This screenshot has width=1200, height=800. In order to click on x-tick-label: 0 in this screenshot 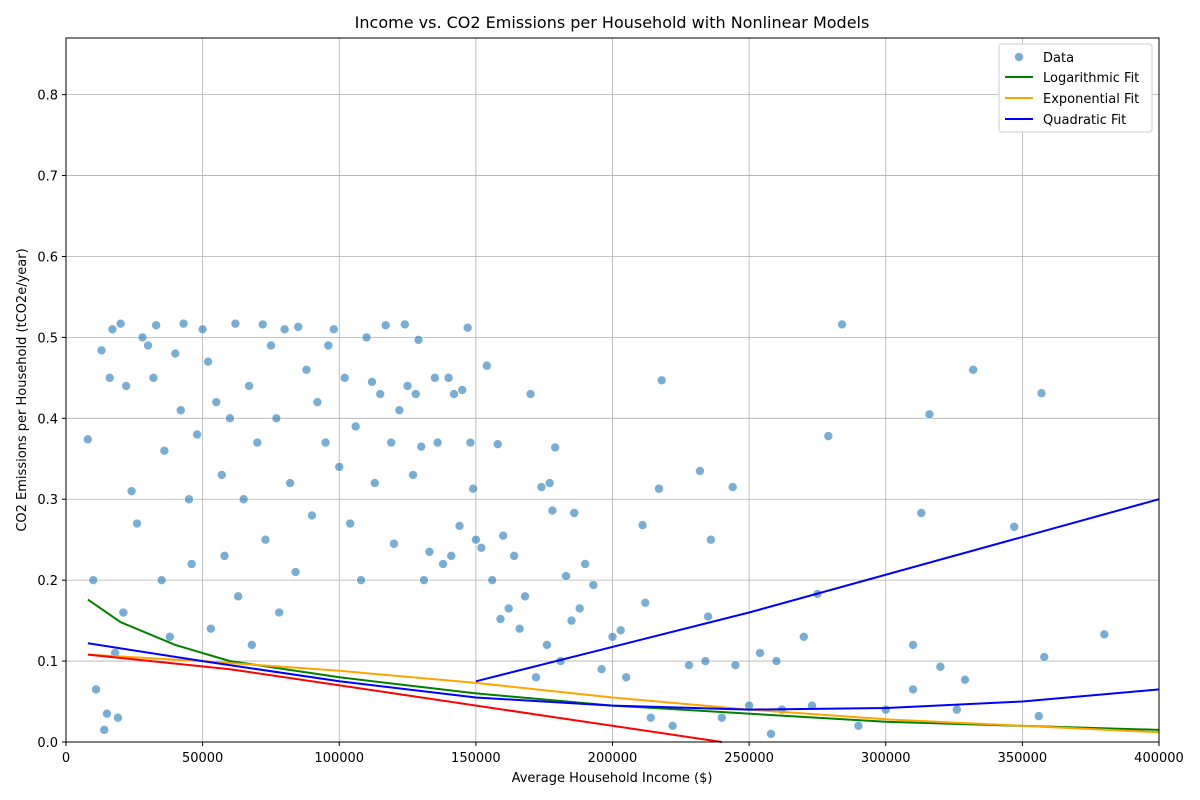, I will do `click(66, 758)`.